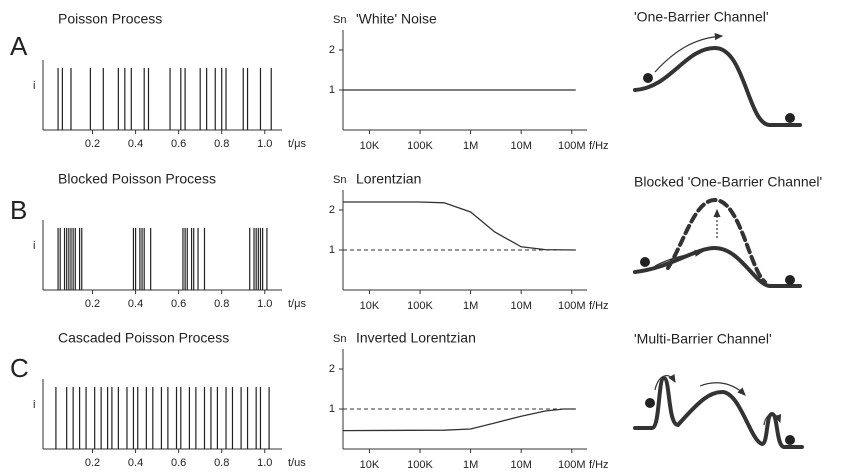  Describe the element at coordinates (143, 338) in the screenshot. I see `chart-title: Cascaded Poisson Process` at that location.